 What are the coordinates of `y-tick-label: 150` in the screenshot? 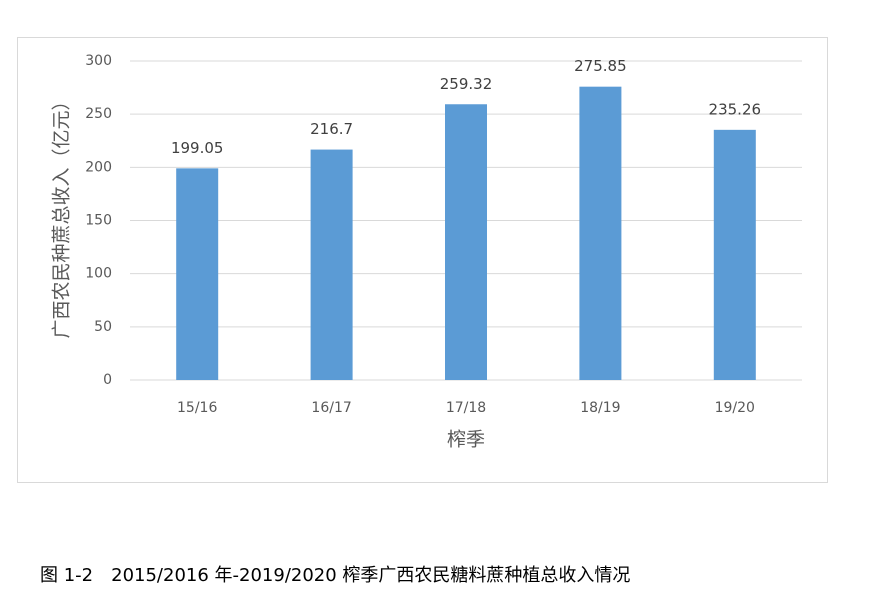 It's located at (98, 221).